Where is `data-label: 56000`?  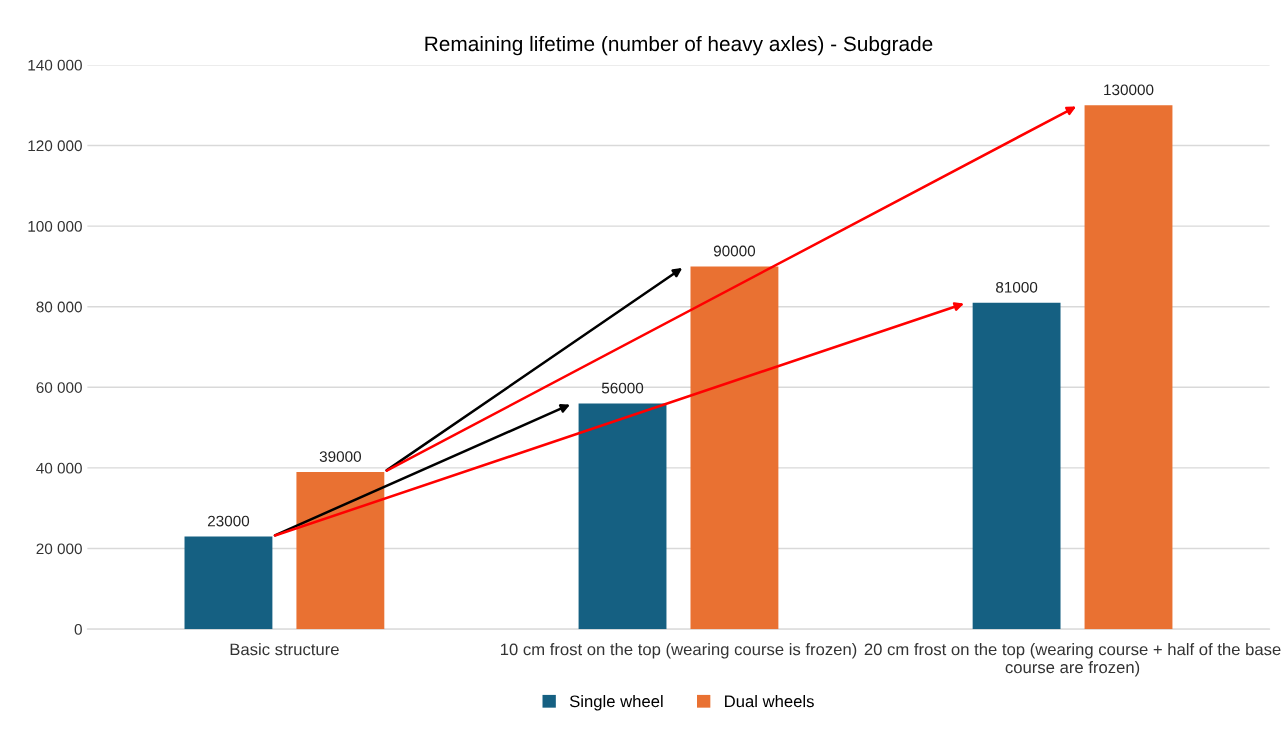 data-label: 56000 is located at coordinates (622, 388).